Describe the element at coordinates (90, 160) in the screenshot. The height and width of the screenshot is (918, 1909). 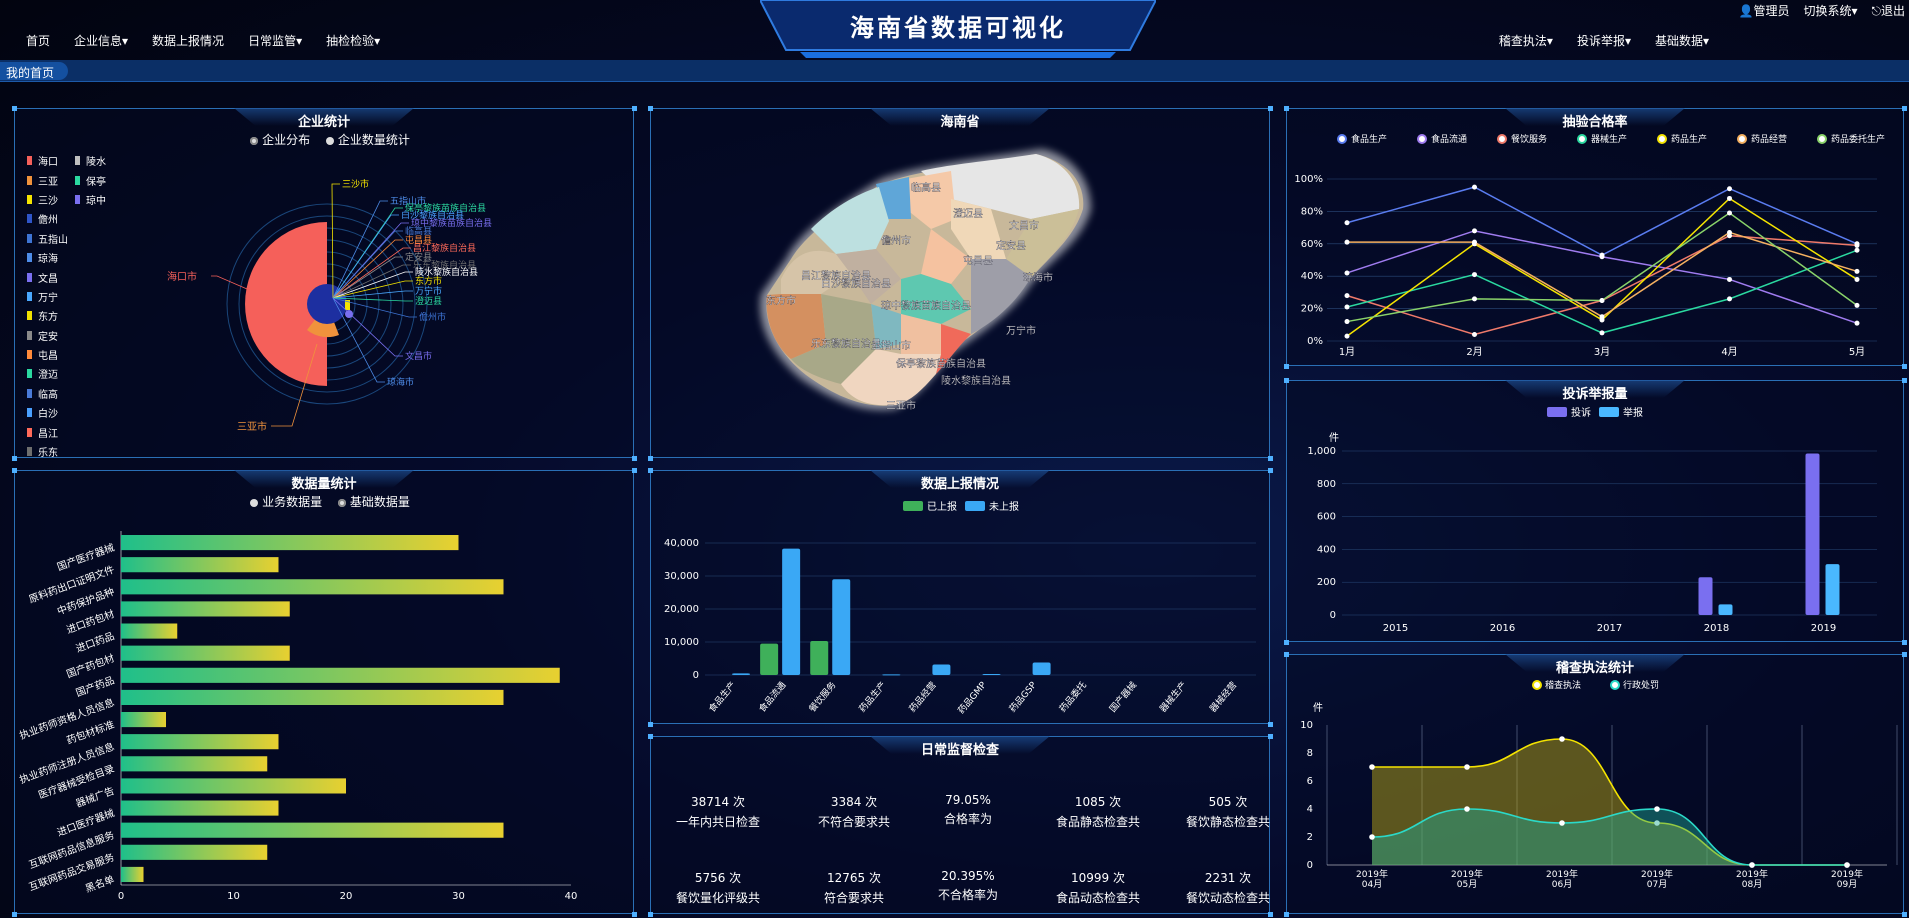
I see `legend-item: 陵水` at that location.